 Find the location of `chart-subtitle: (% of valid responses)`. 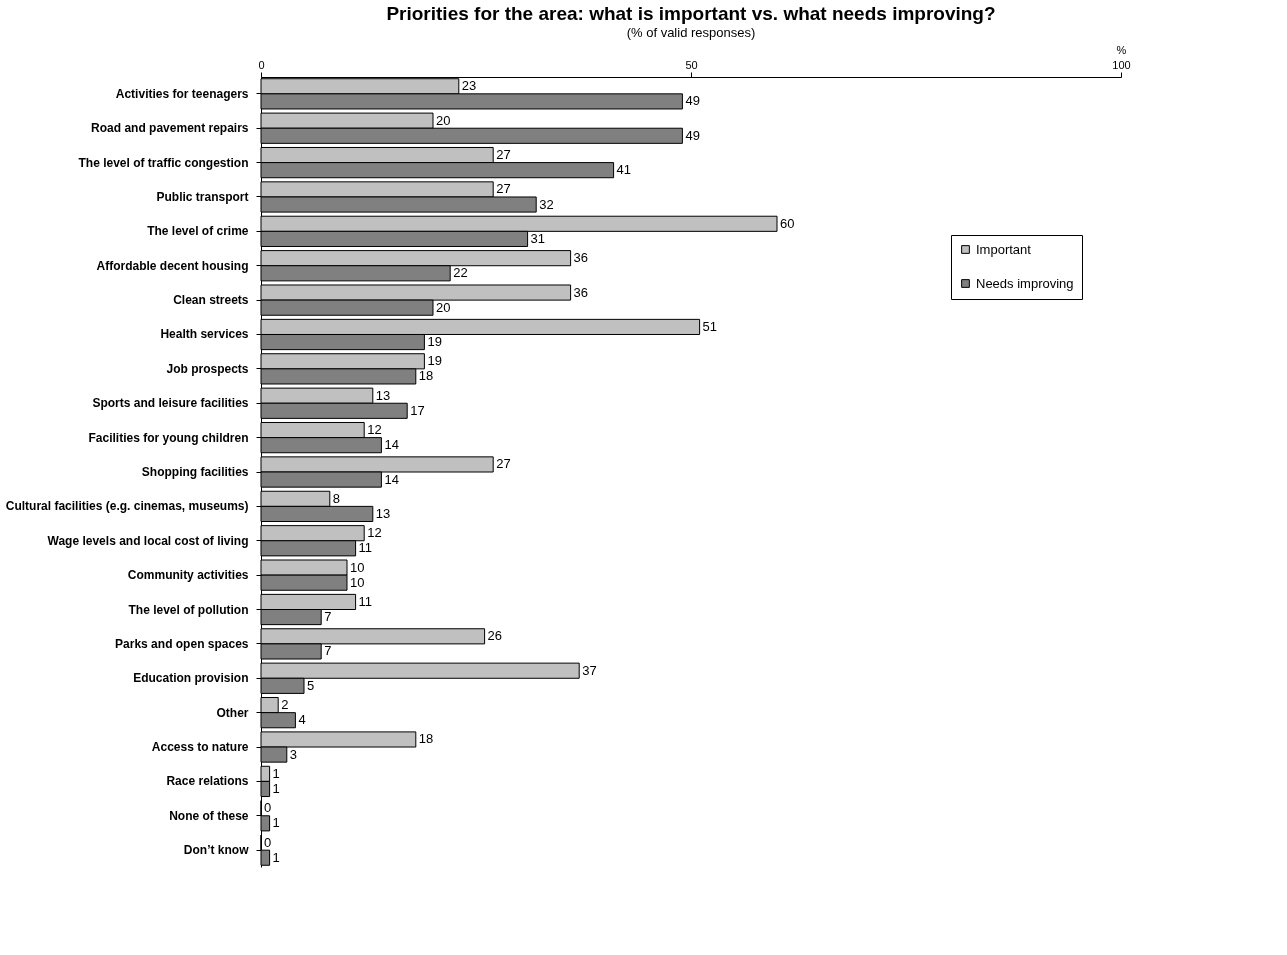

chart-subtitle: (% of valid responses) is located at coordinates (691, 32).